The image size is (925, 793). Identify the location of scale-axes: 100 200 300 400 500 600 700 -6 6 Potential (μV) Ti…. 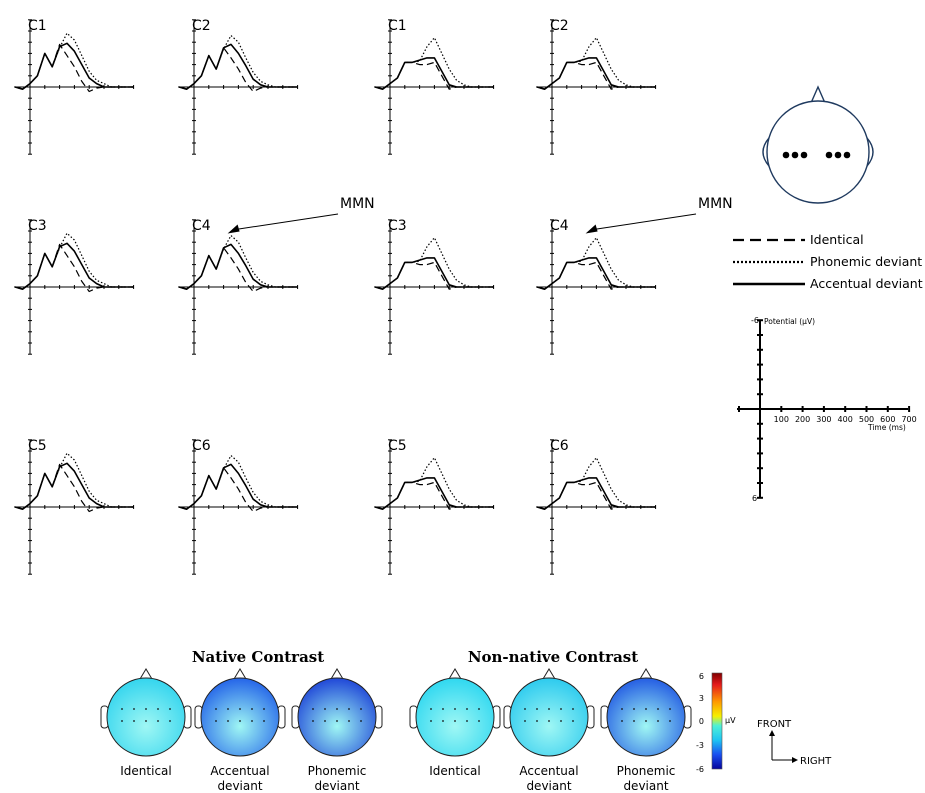
(827, 409).